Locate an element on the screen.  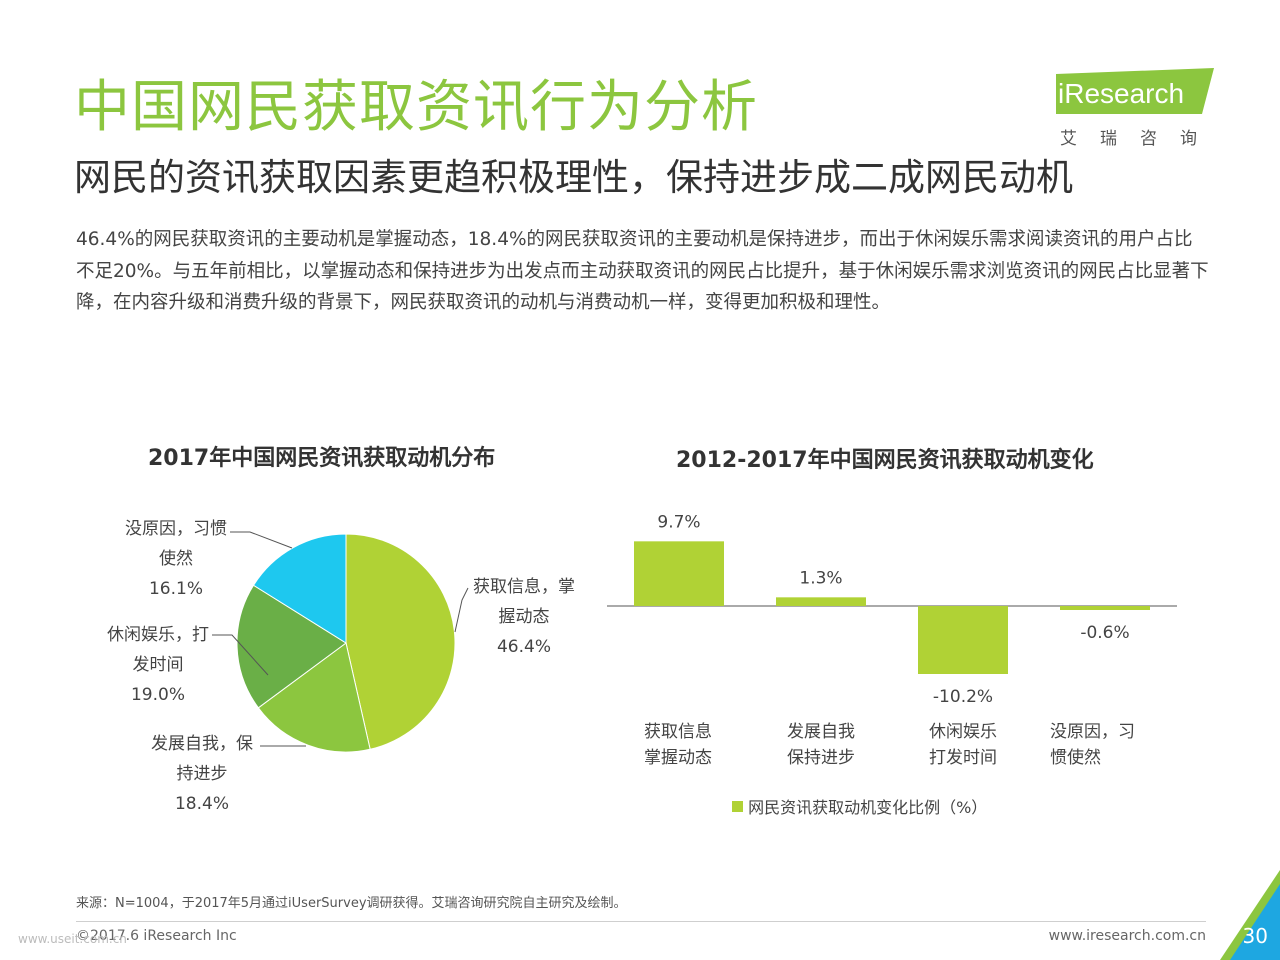
pie-chart-title: 2017年中国网民资讯获取动机分布 is located at coordinates (322, 458).